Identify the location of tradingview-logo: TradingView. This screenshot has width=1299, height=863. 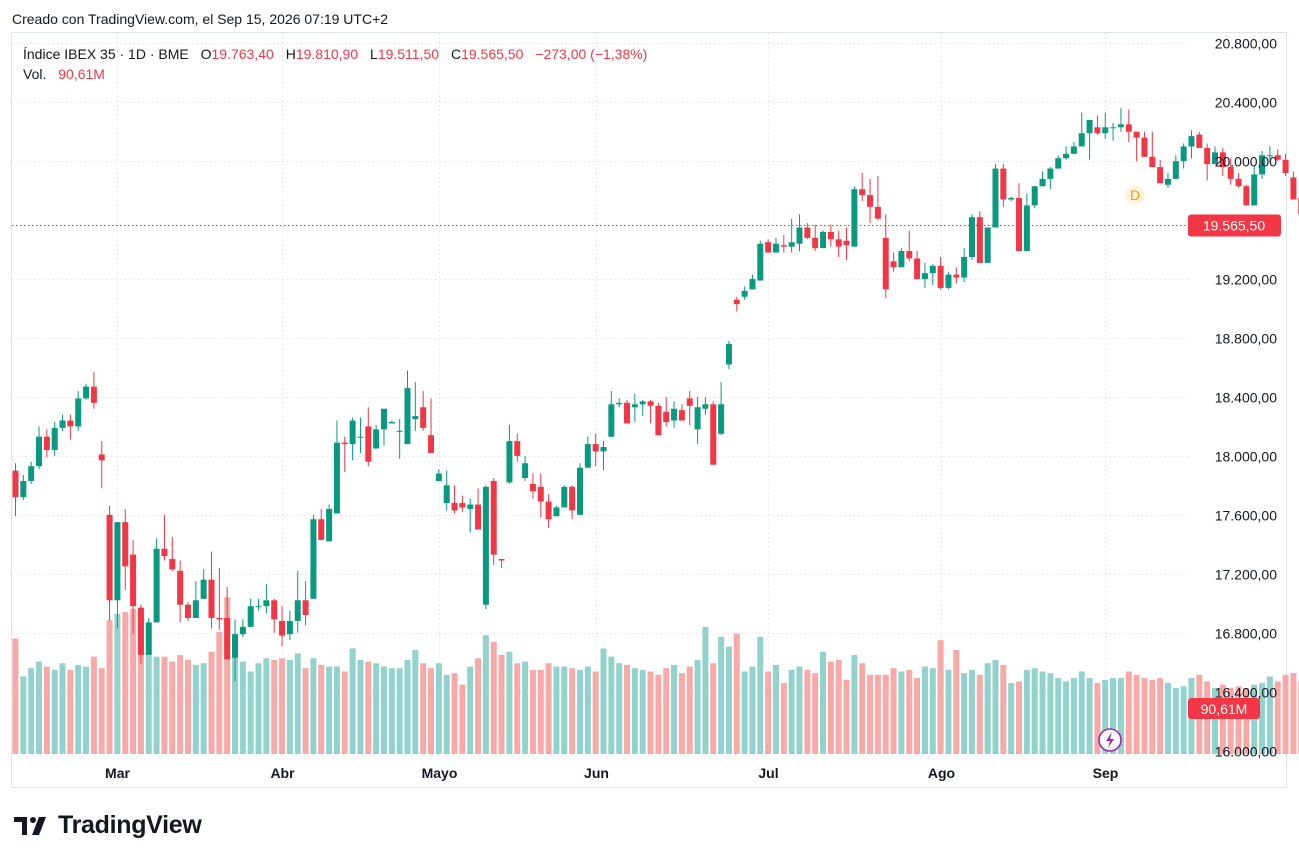
(108, 825).